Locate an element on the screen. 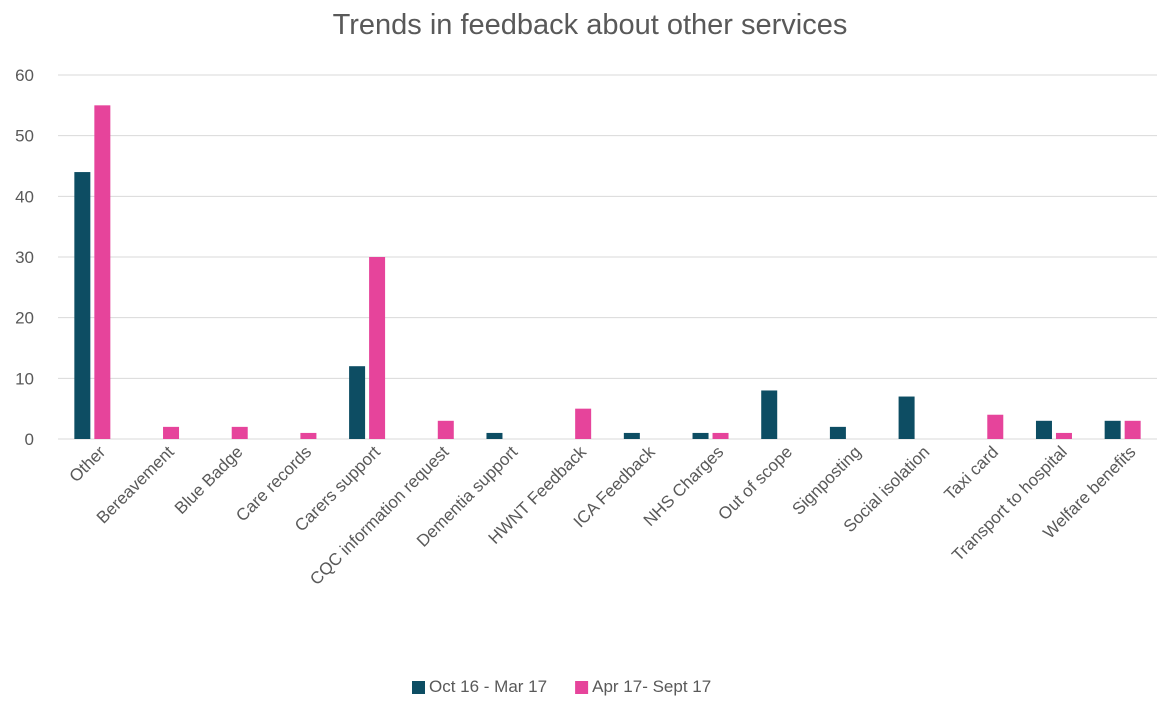  x-tick-label: Taxi card is located at coordinates (972, 473).